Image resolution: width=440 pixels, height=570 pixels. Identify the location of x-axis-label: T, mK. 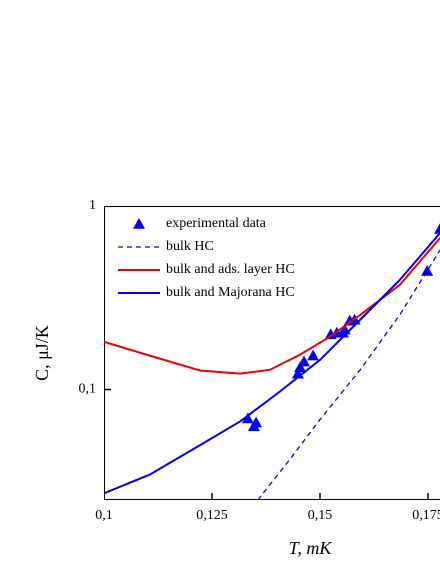
(311, 548).